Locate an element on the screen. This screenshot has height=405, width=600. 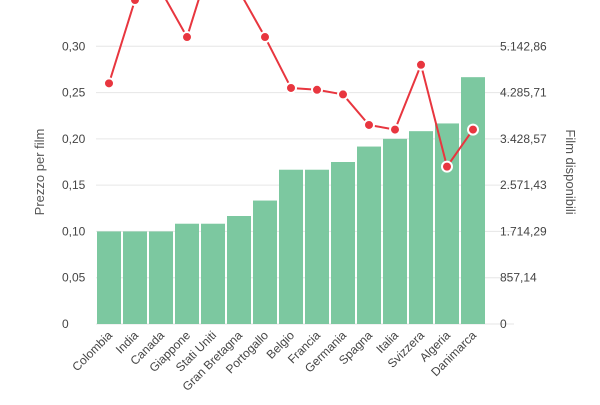
right-tick-label: 4.285,71 is located at coordinates (523, 93).